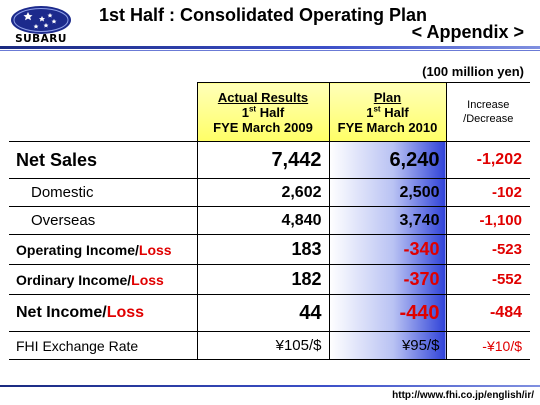 The width and height of the screenshot is (540, 405). I want to click on table-row-exchange-rate: FHI Exchange Rate ¥105/$ ¥95/$ -¥10/$, so click(269, 345).